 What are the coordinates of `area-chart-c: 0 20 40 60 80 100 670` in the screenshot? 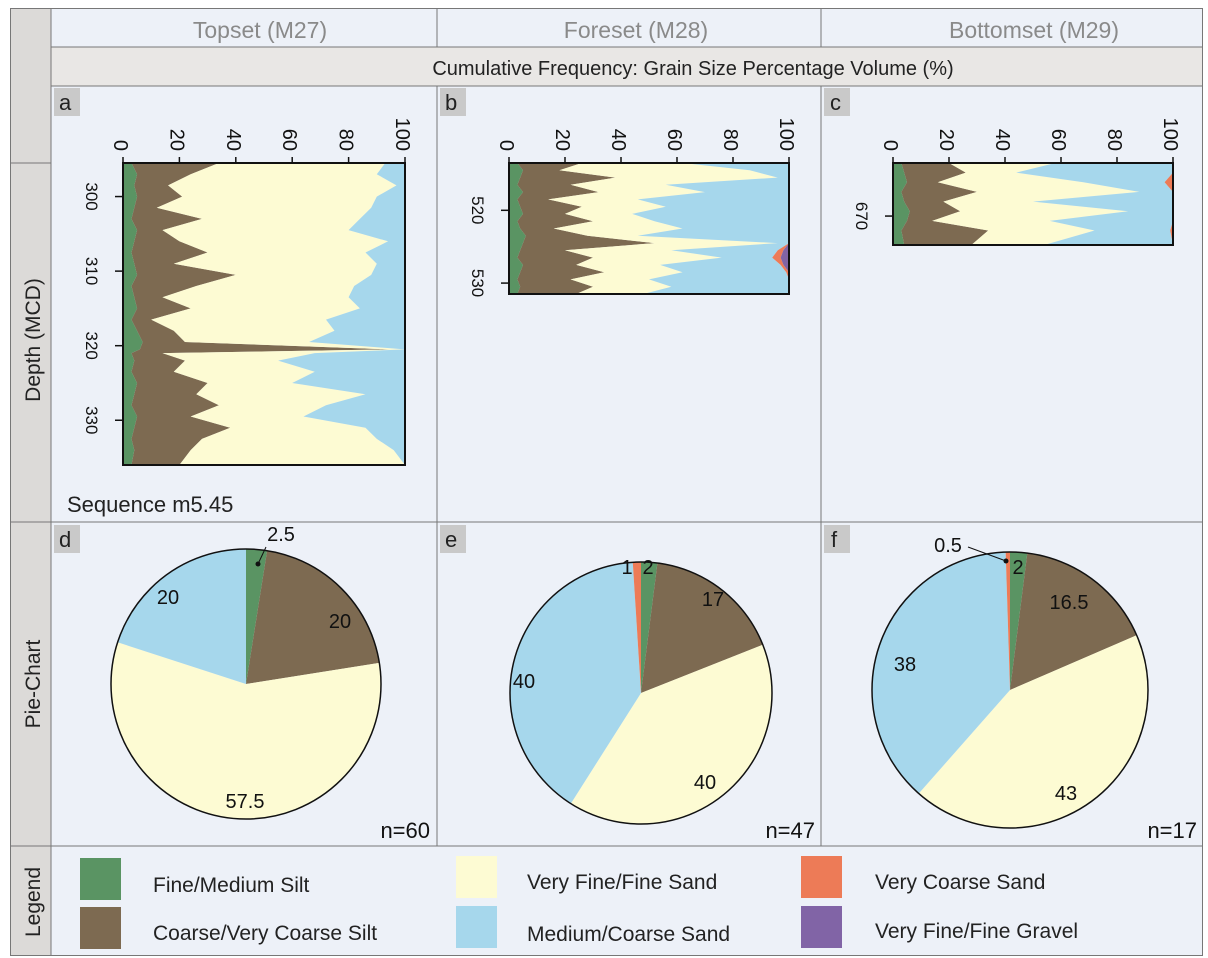 It's located at (1016, 182).